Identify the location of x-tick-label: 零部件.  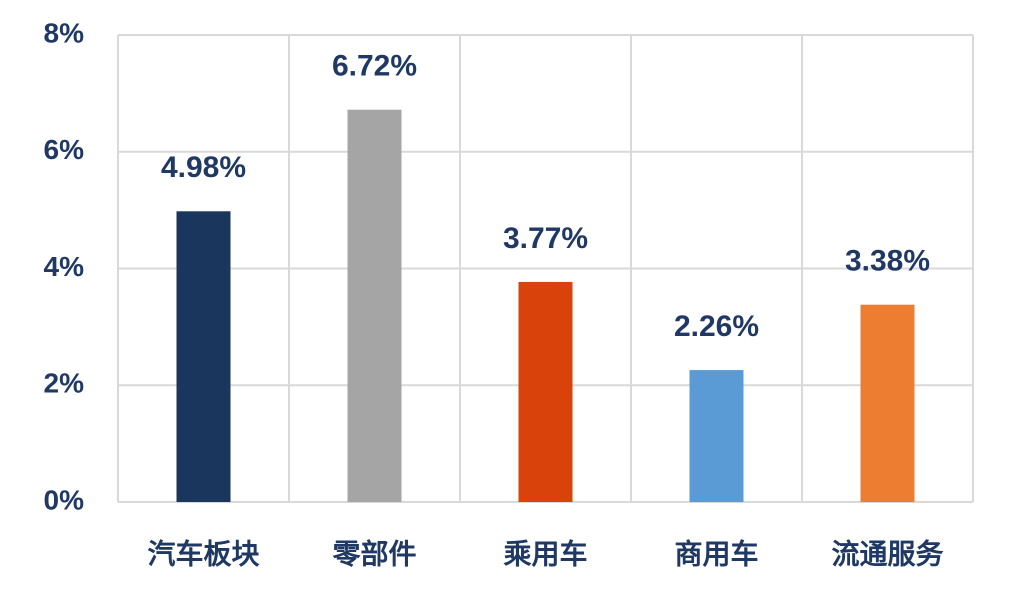
(374, 553).